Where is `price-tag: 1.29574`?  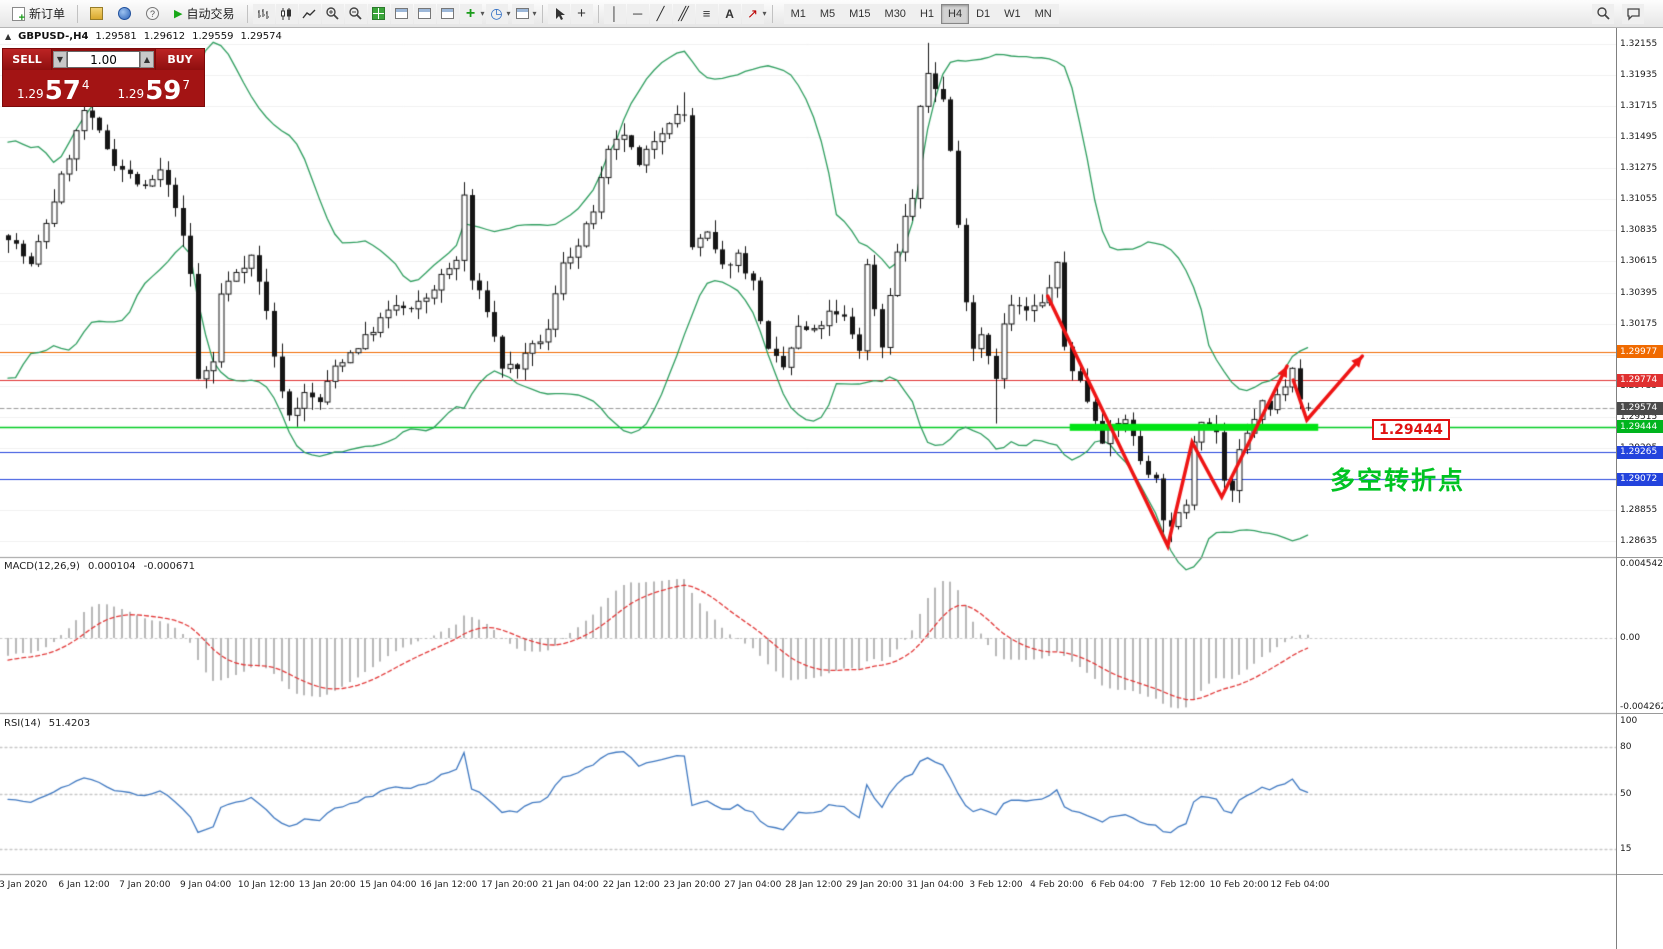 price-tag: 1.29574 is located at coordinates (1640, 408).